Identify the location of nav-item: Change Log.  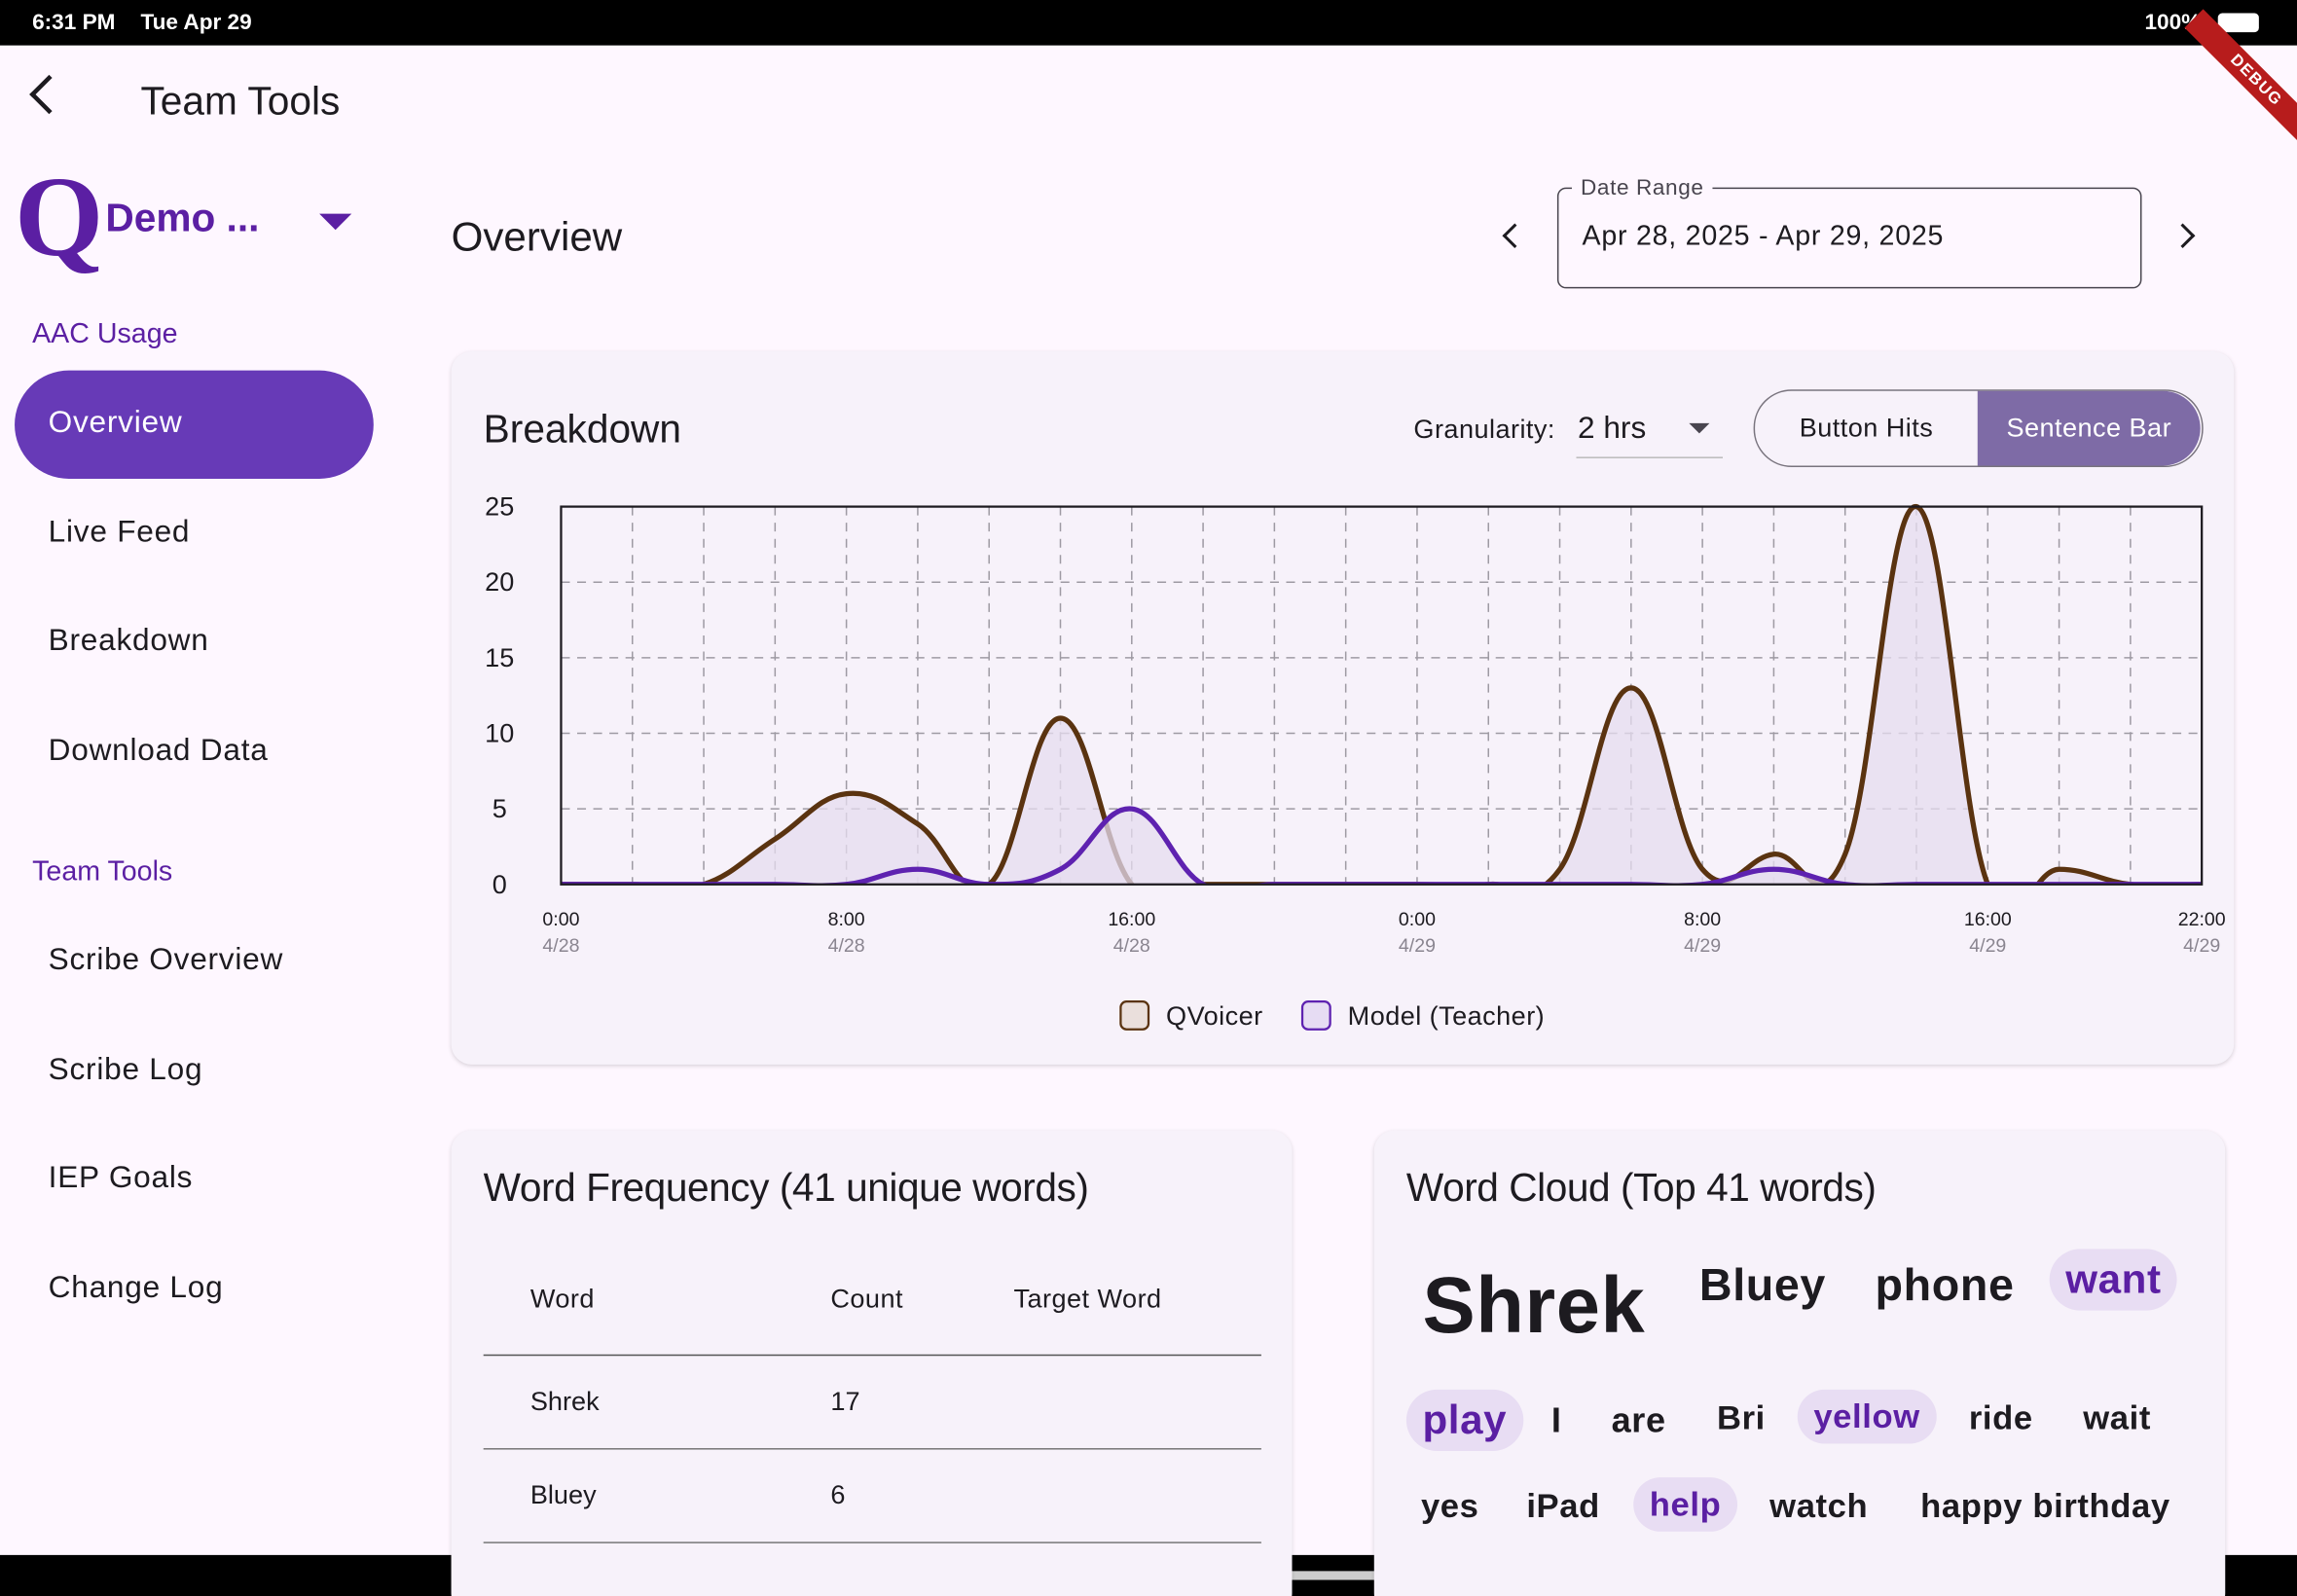
(136, 1287).